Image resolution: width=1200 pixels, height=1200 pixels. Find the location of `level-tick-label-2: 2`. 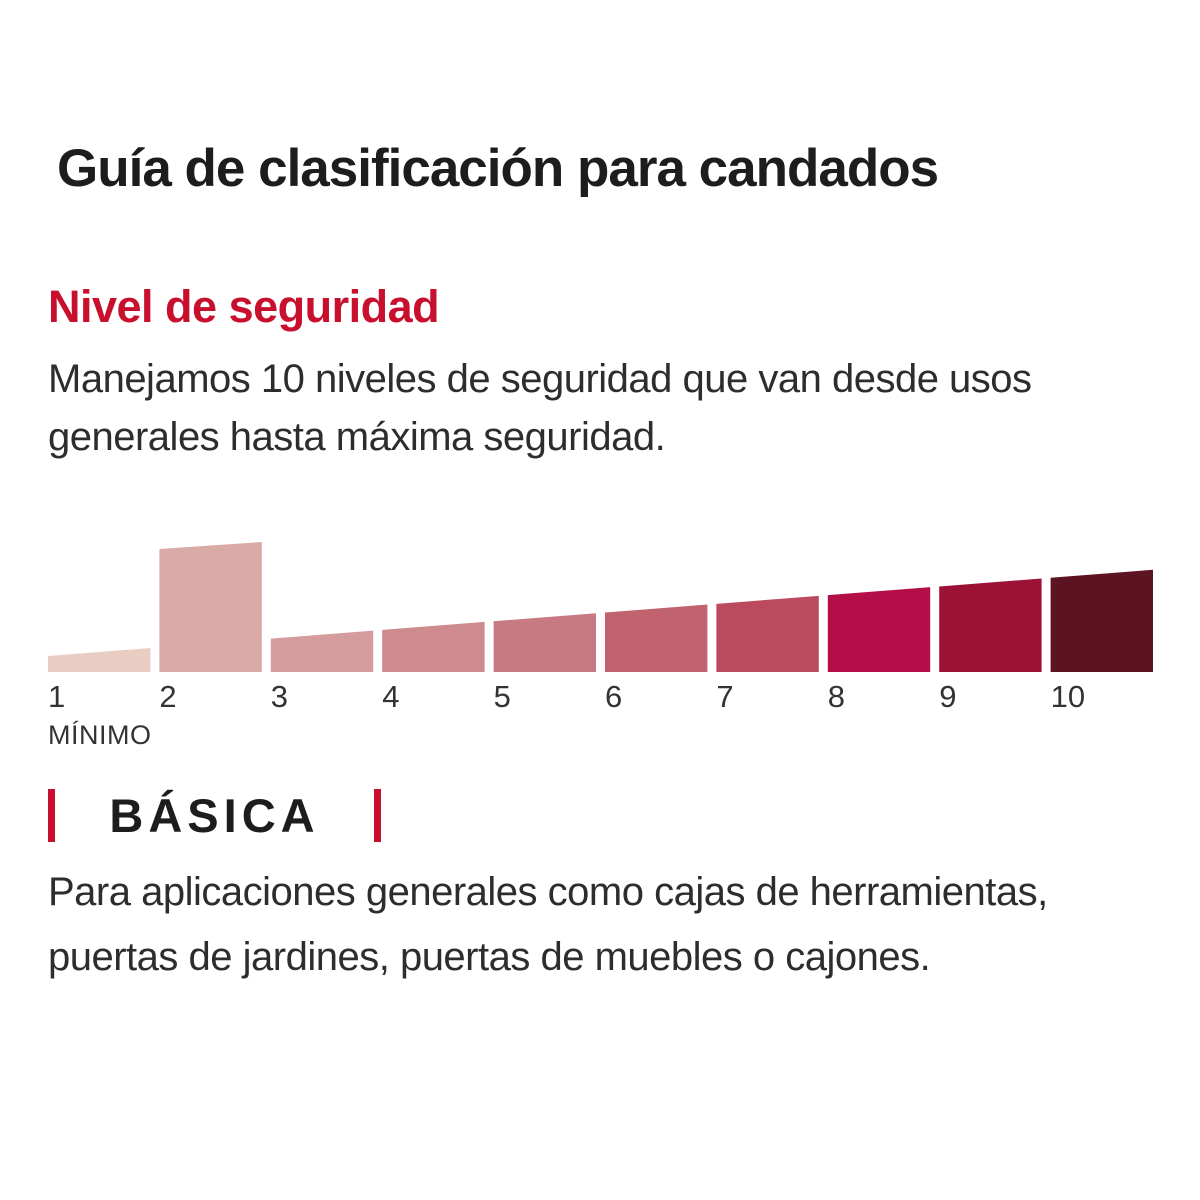

level-tick-label-2: 2 is located at coordinates (167, 696).